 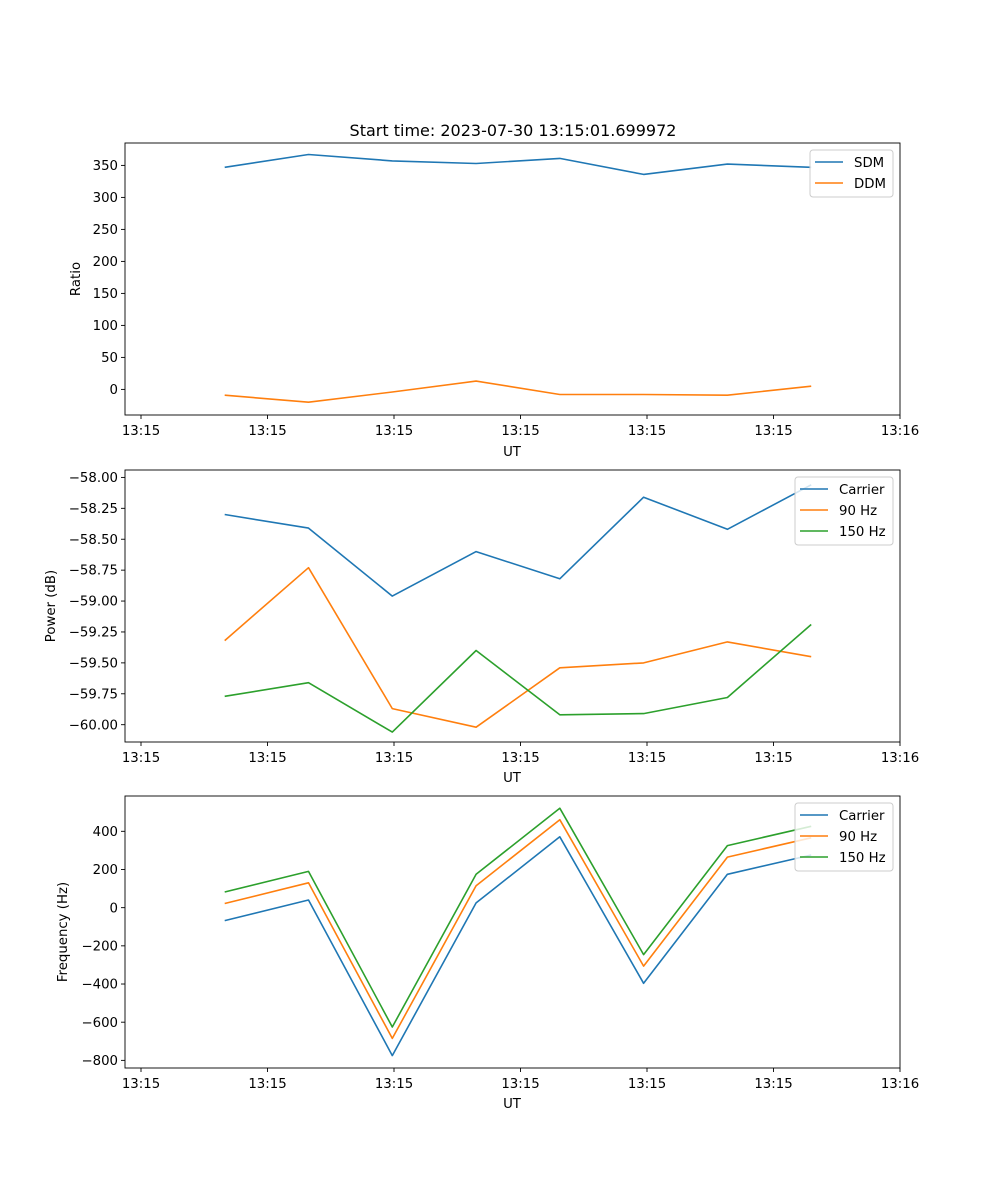 I want to click on legend: SDM DDM, so click(x=851, y=173).